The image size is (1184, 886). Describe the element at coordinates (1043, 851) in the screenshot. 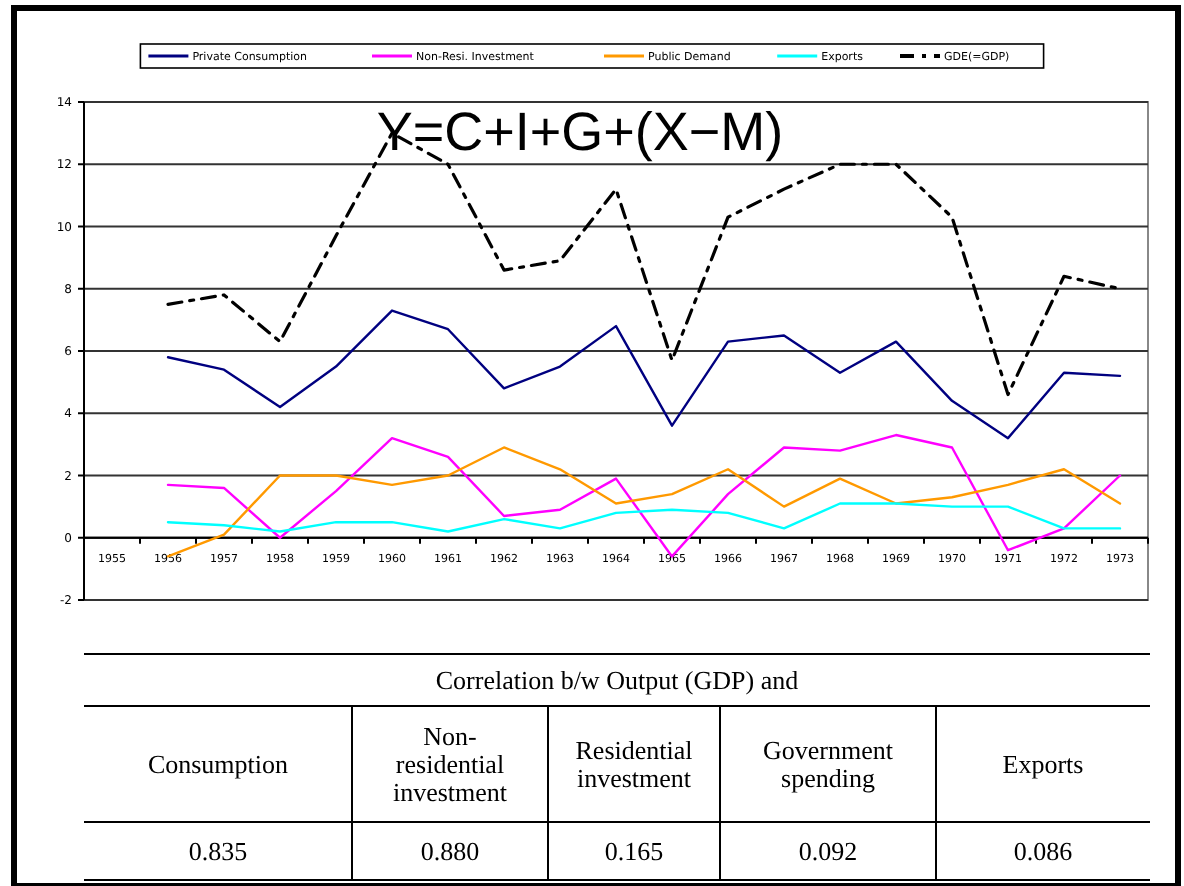

I see `text: 0.086` at that location.